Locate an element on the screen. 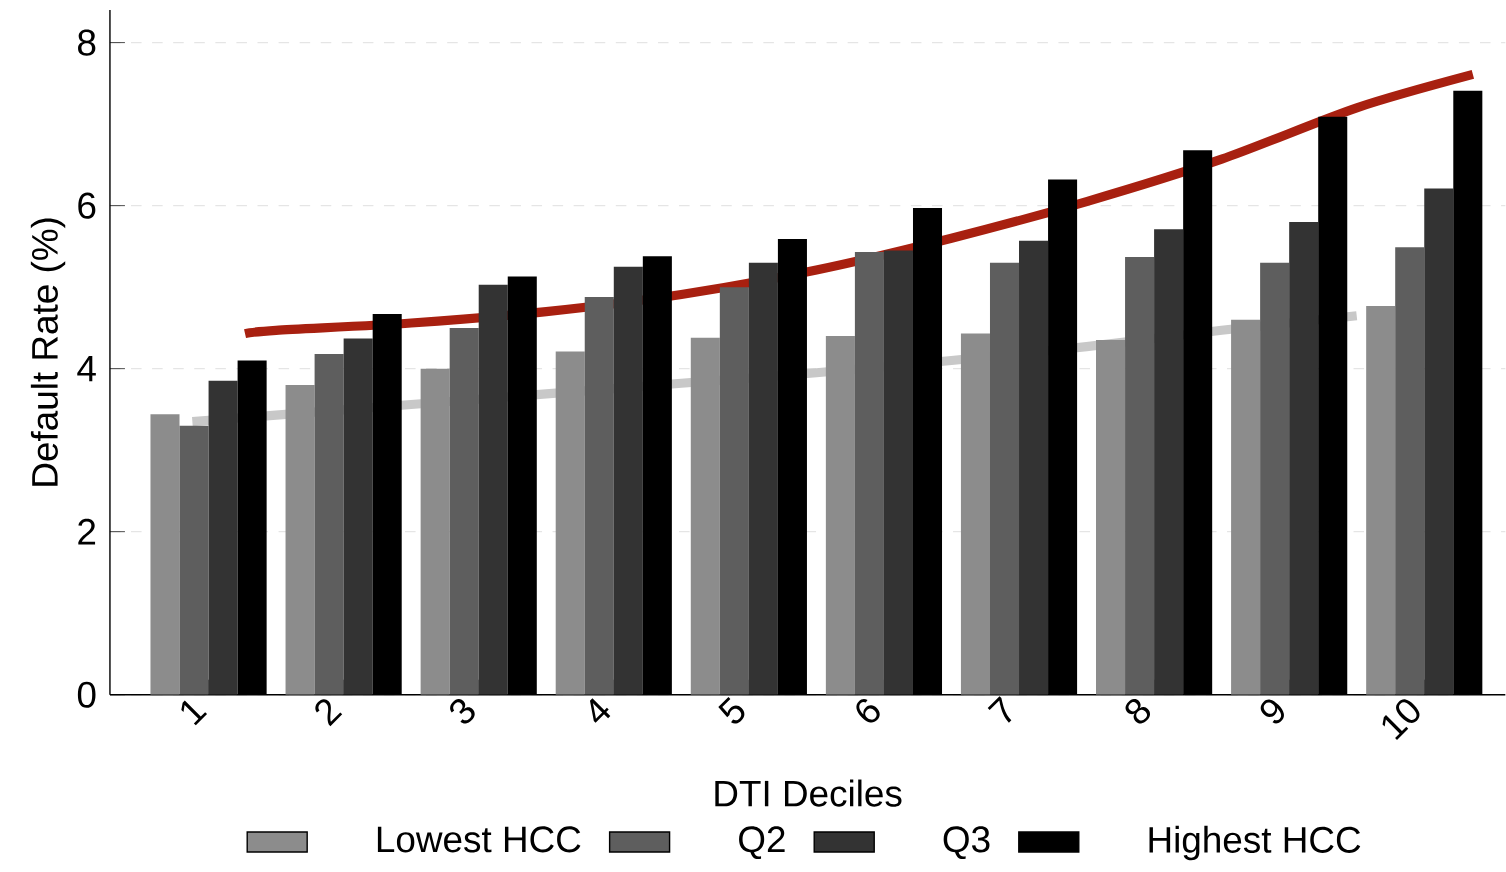 The width and height of the screenshot is (1506, 872). y-tick-label: 6 is located at coordinates (87, 205).